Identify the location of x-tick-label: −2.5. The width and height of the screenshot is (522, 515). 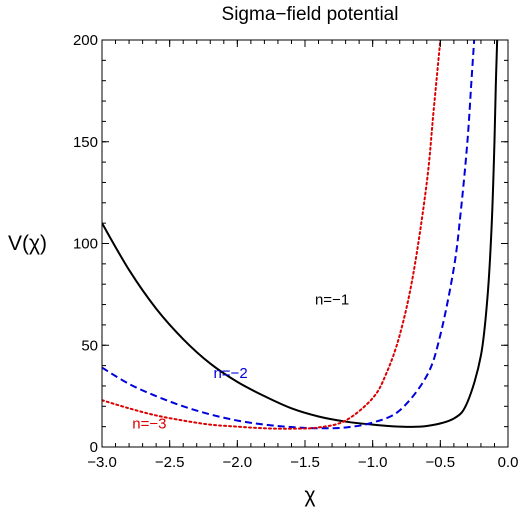
(170, 462).